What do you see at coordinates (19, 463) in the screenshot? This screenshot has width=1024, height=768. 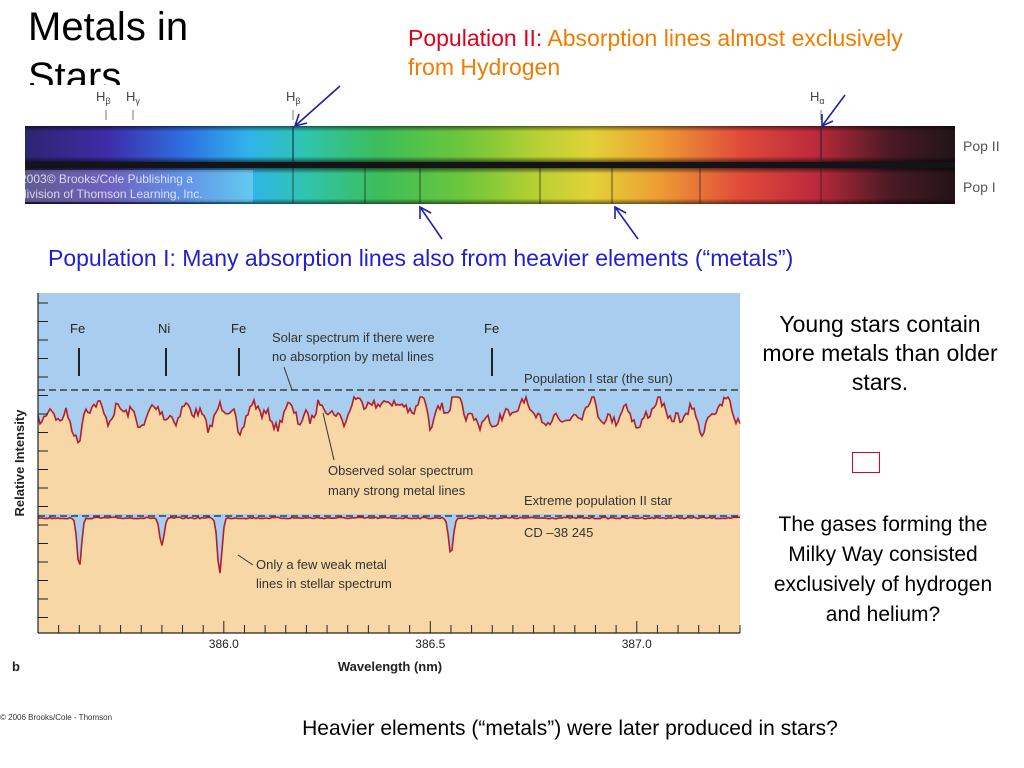 I see `y-axis-label: Relative Intensity` at bounding box center [19, 463].